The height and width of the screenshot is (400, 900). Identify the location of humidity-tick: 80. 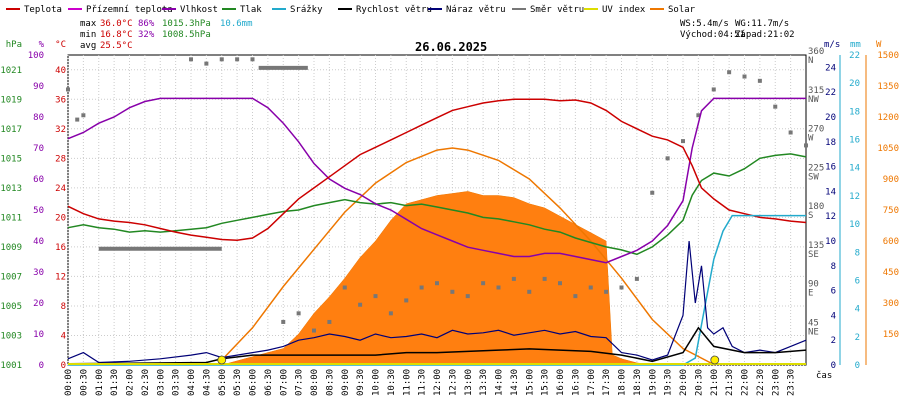
(38, 118).